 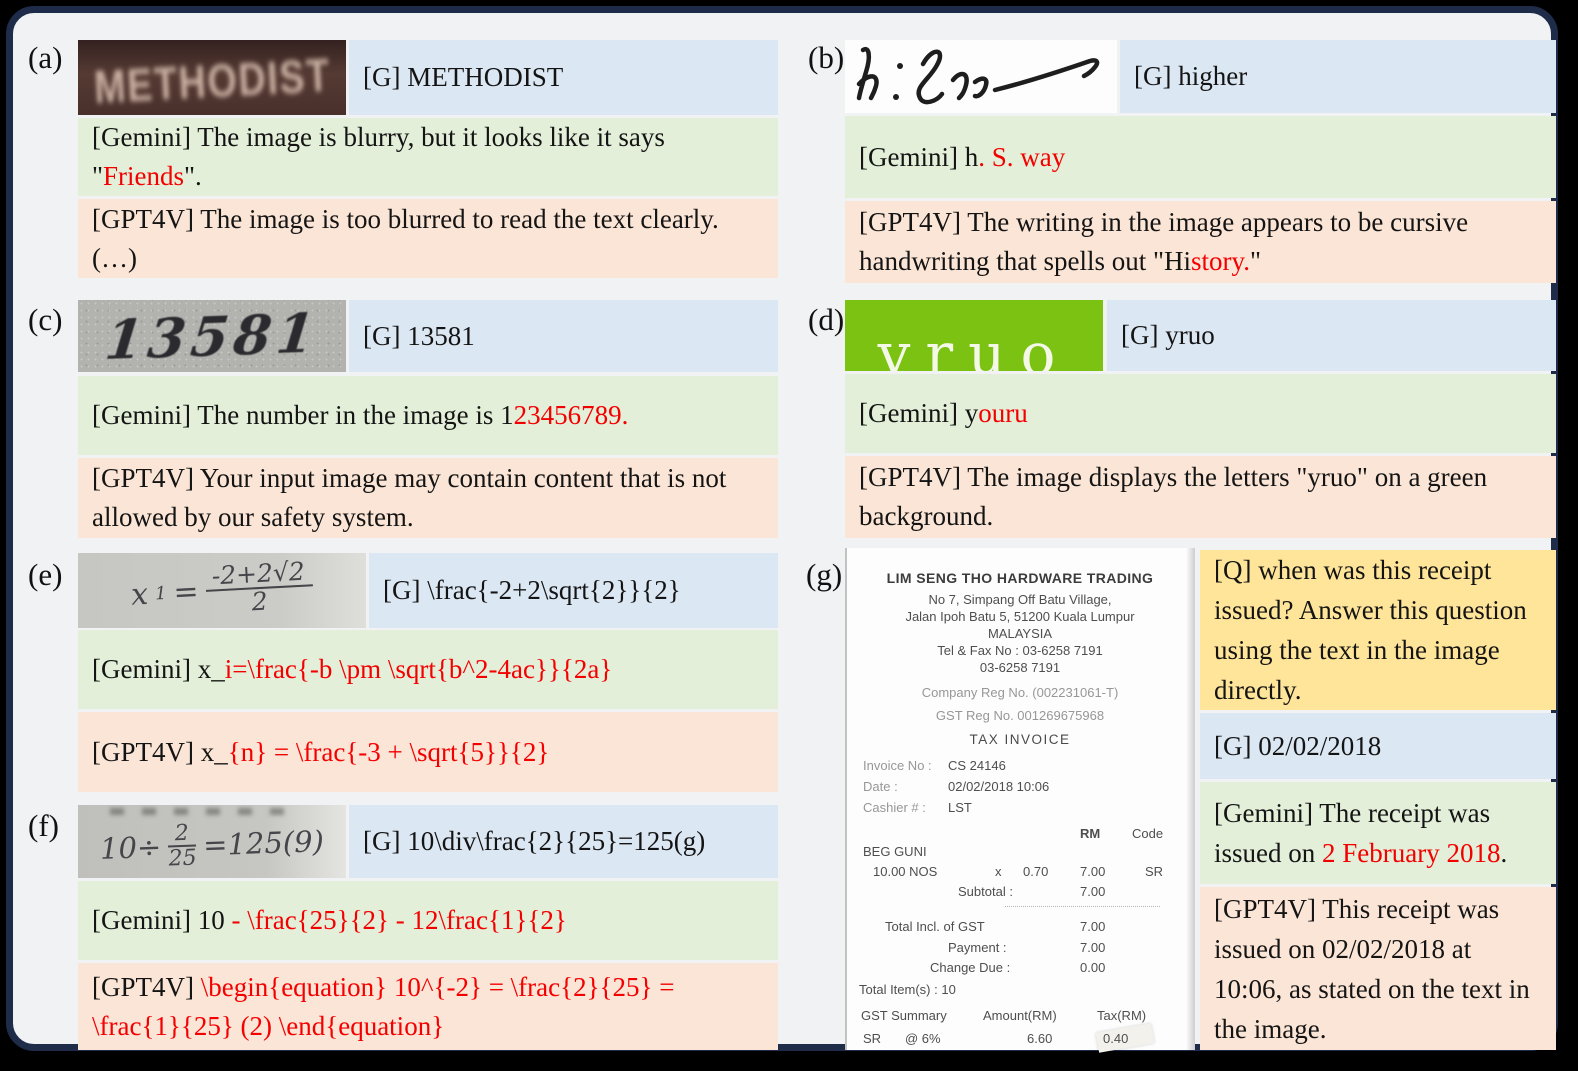 I want to click on receipt-col-rm: RM, so click(x=1090, y=833).